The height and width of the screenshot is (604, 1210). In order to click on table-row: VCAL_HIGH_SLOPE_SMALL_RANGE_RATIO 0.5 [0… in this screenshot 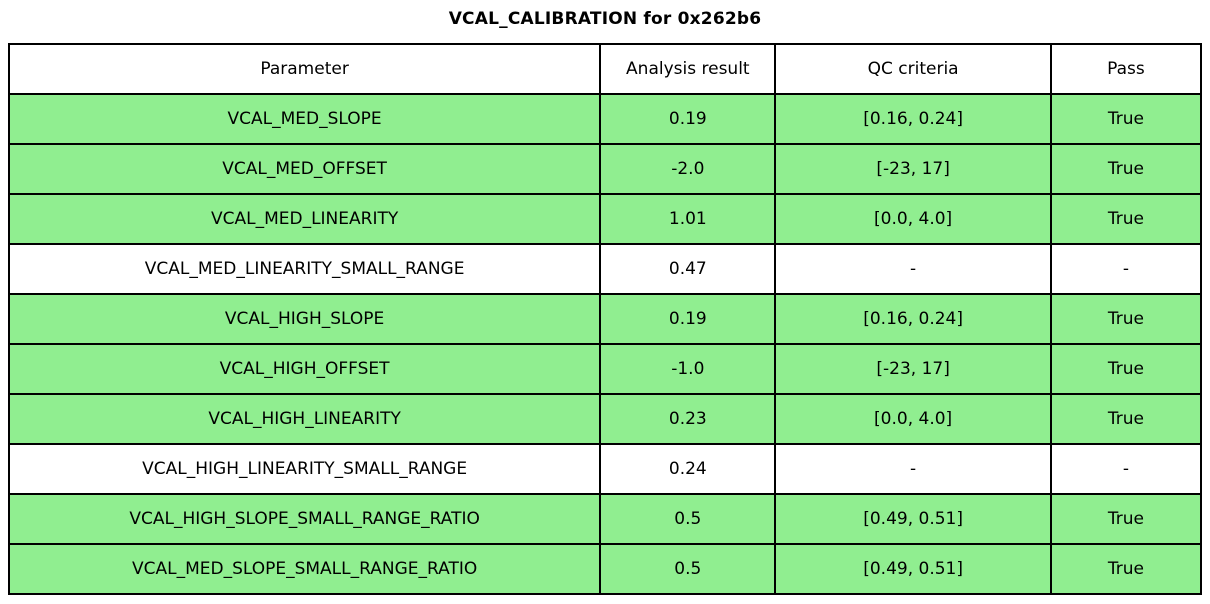, I will do `click(605, 519)`.